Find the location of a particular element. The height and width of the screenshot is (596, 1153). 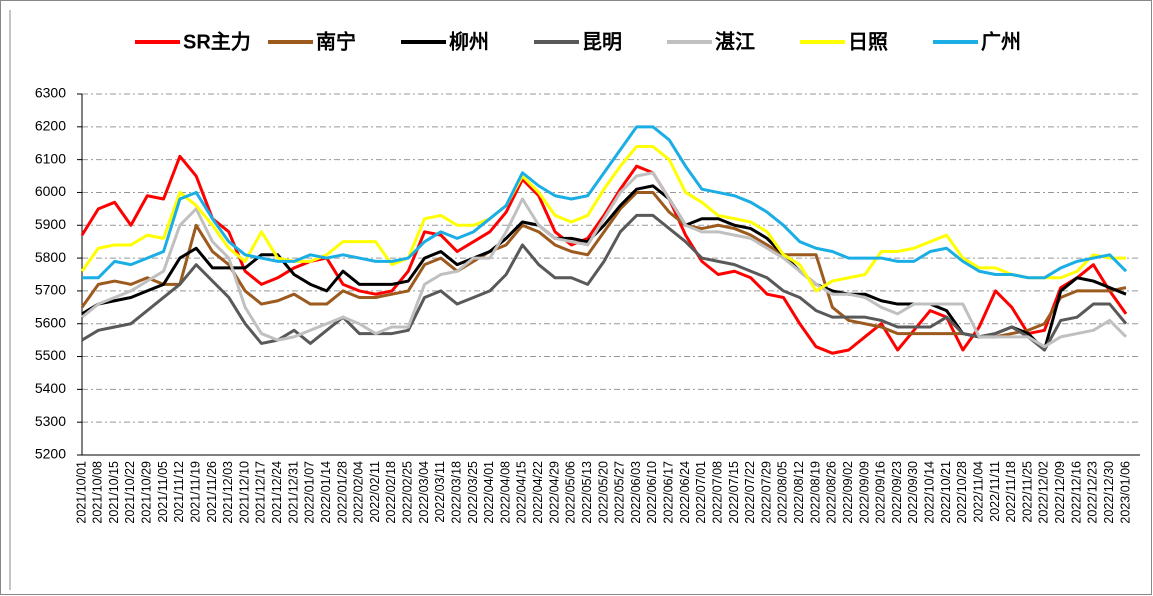

legend-label: 湛江 is located at coordinates (735, 41).